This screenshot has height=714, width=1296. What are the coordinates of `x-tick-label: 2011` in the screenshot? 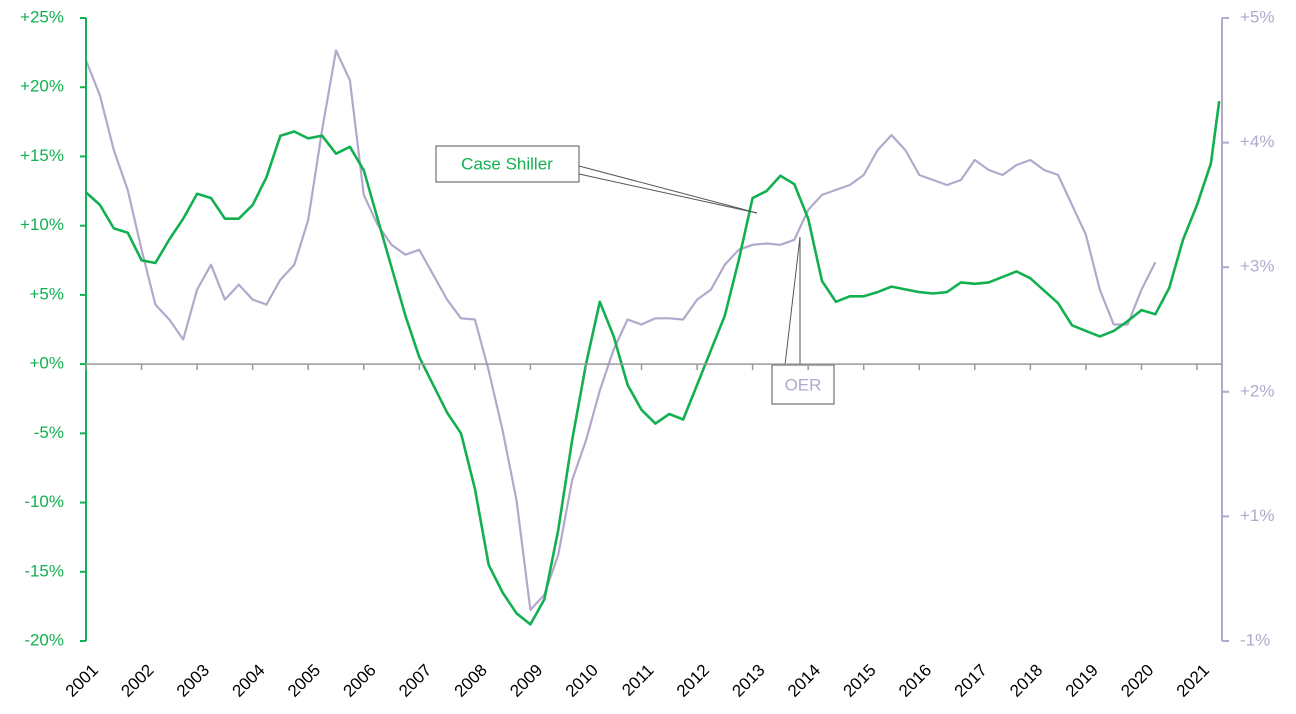 It's located at (637, 680).